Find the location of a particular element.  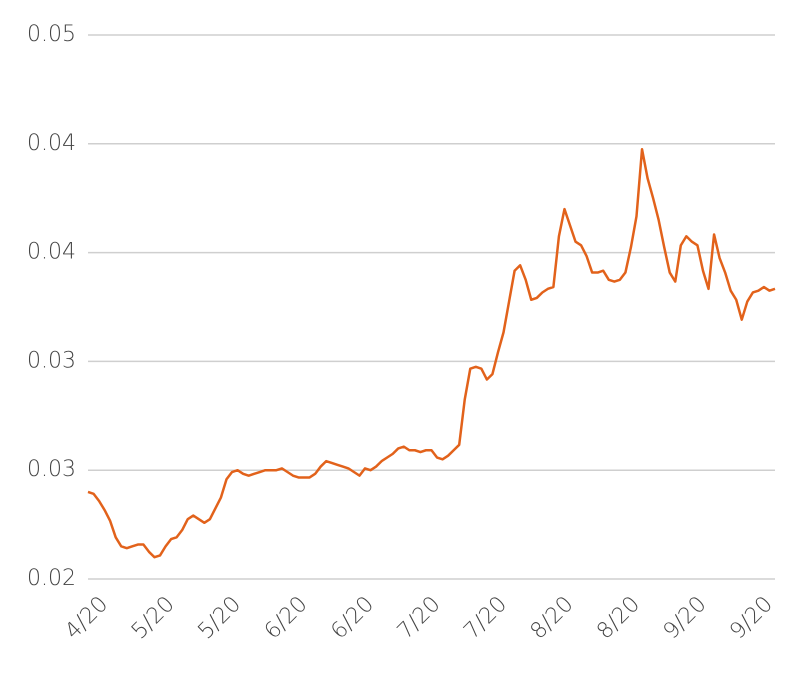

y-tick-label: 0.05 is located at coordinates (51, 34).